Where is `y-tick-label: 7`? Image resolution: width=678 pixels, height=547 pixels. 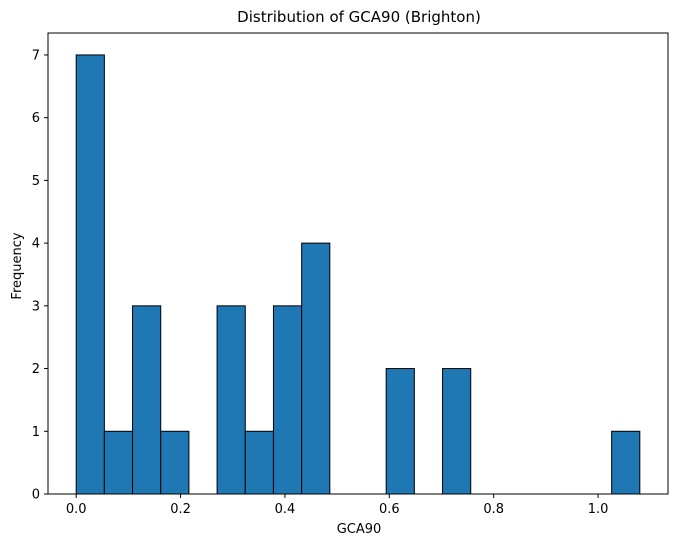
y-tick-label: 7 is located at coordinates (36, 55).